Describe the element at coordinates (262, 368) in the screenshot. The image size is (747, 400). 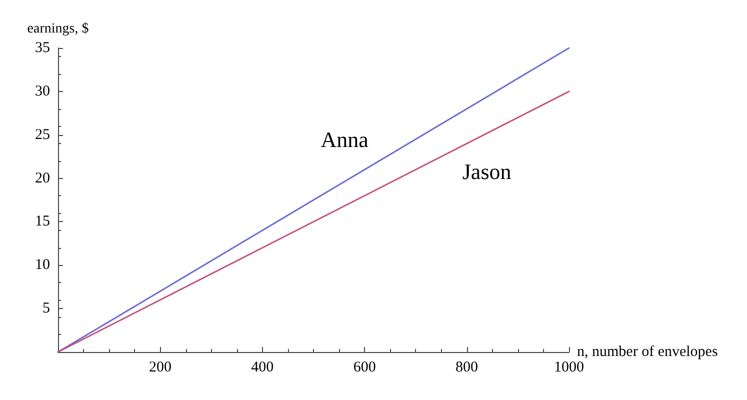
I see `x-tick-label: 400` at that location.